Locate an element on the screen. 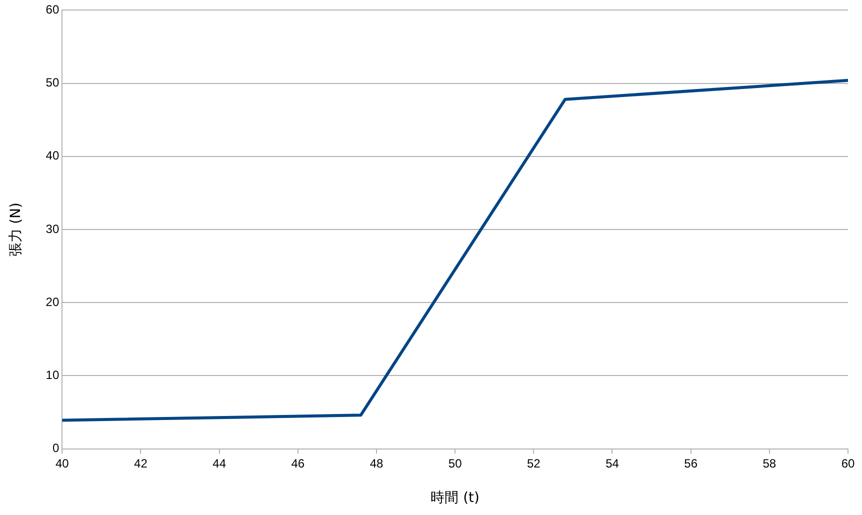  x-tick-label: 52 is located at coordinates (533, 463).